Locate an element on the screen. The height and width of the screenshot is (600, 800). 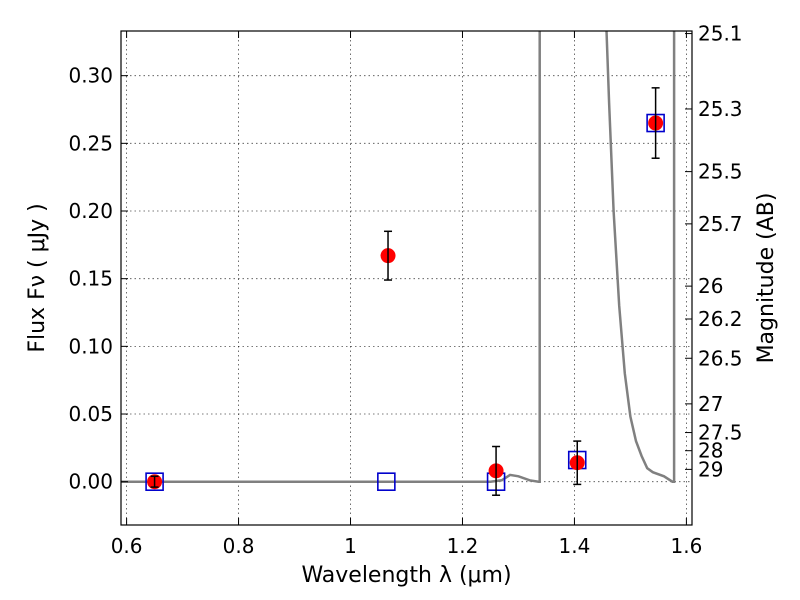
right-tick-label: 25.3 is located at coordinates (720, 109).